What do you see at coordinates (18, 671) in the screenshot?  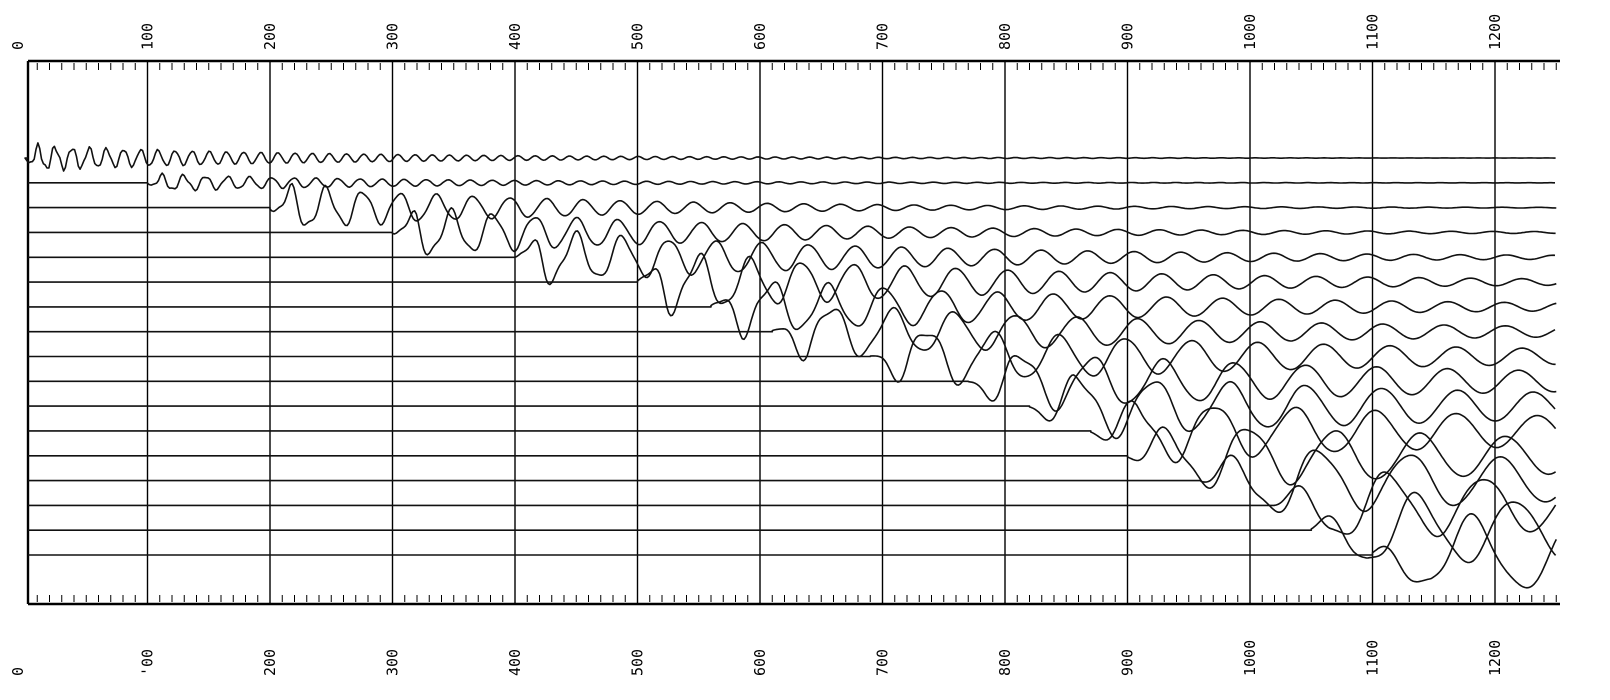 I see `bottom-tick-label: 0` at bounding box center [18, 671].